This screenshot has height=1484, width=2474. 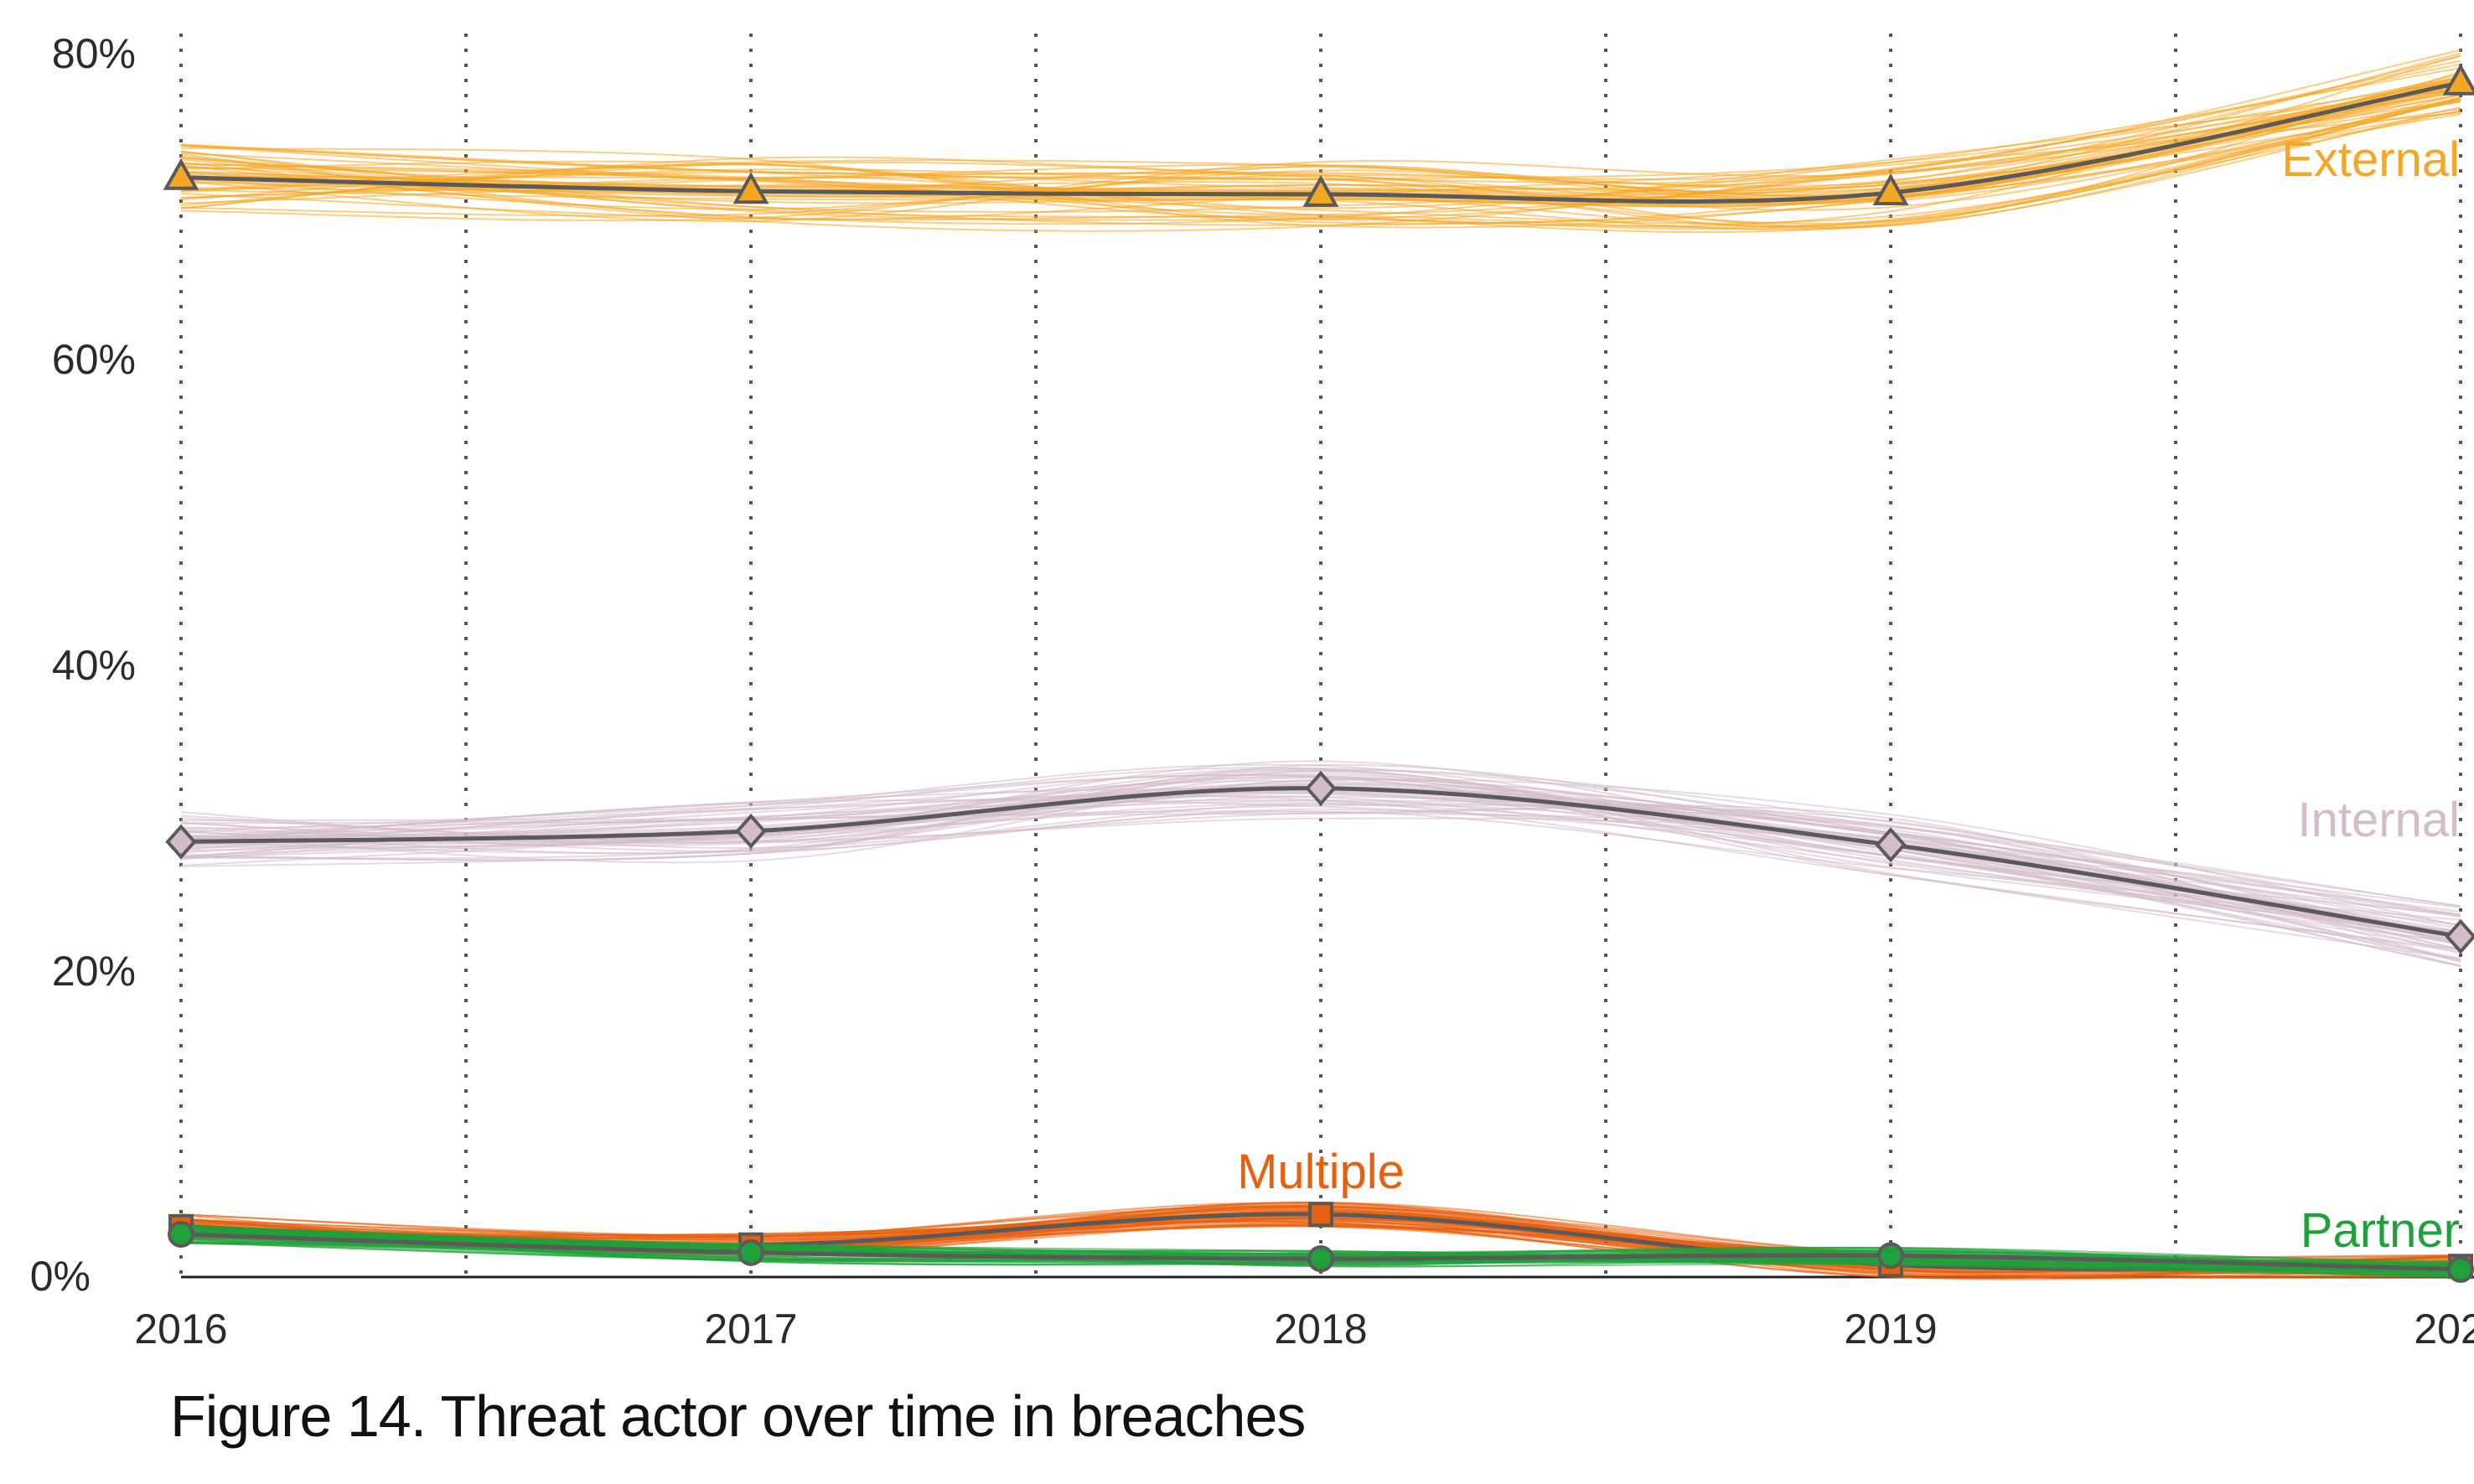 I want to click on y-tick-label: 20%, so click(x=94, y=972).